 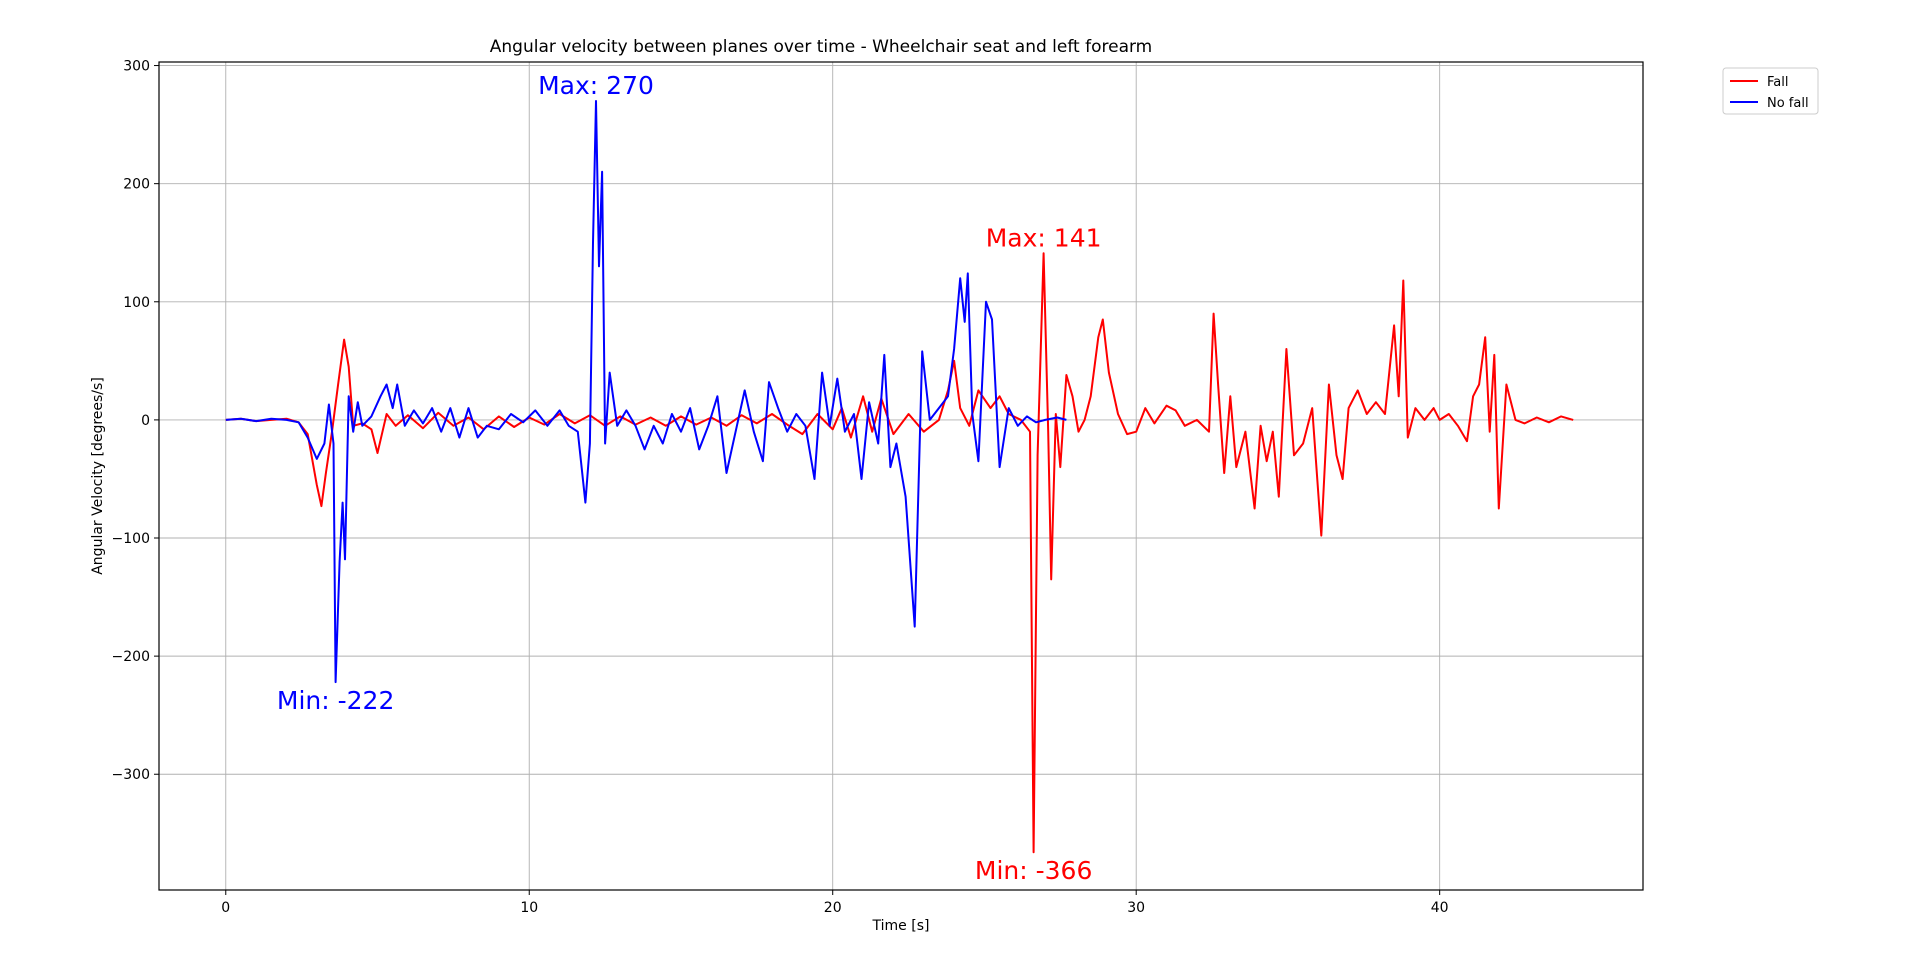 I want to click on annotation-label: Min: -222, so click(x=335, y=700).